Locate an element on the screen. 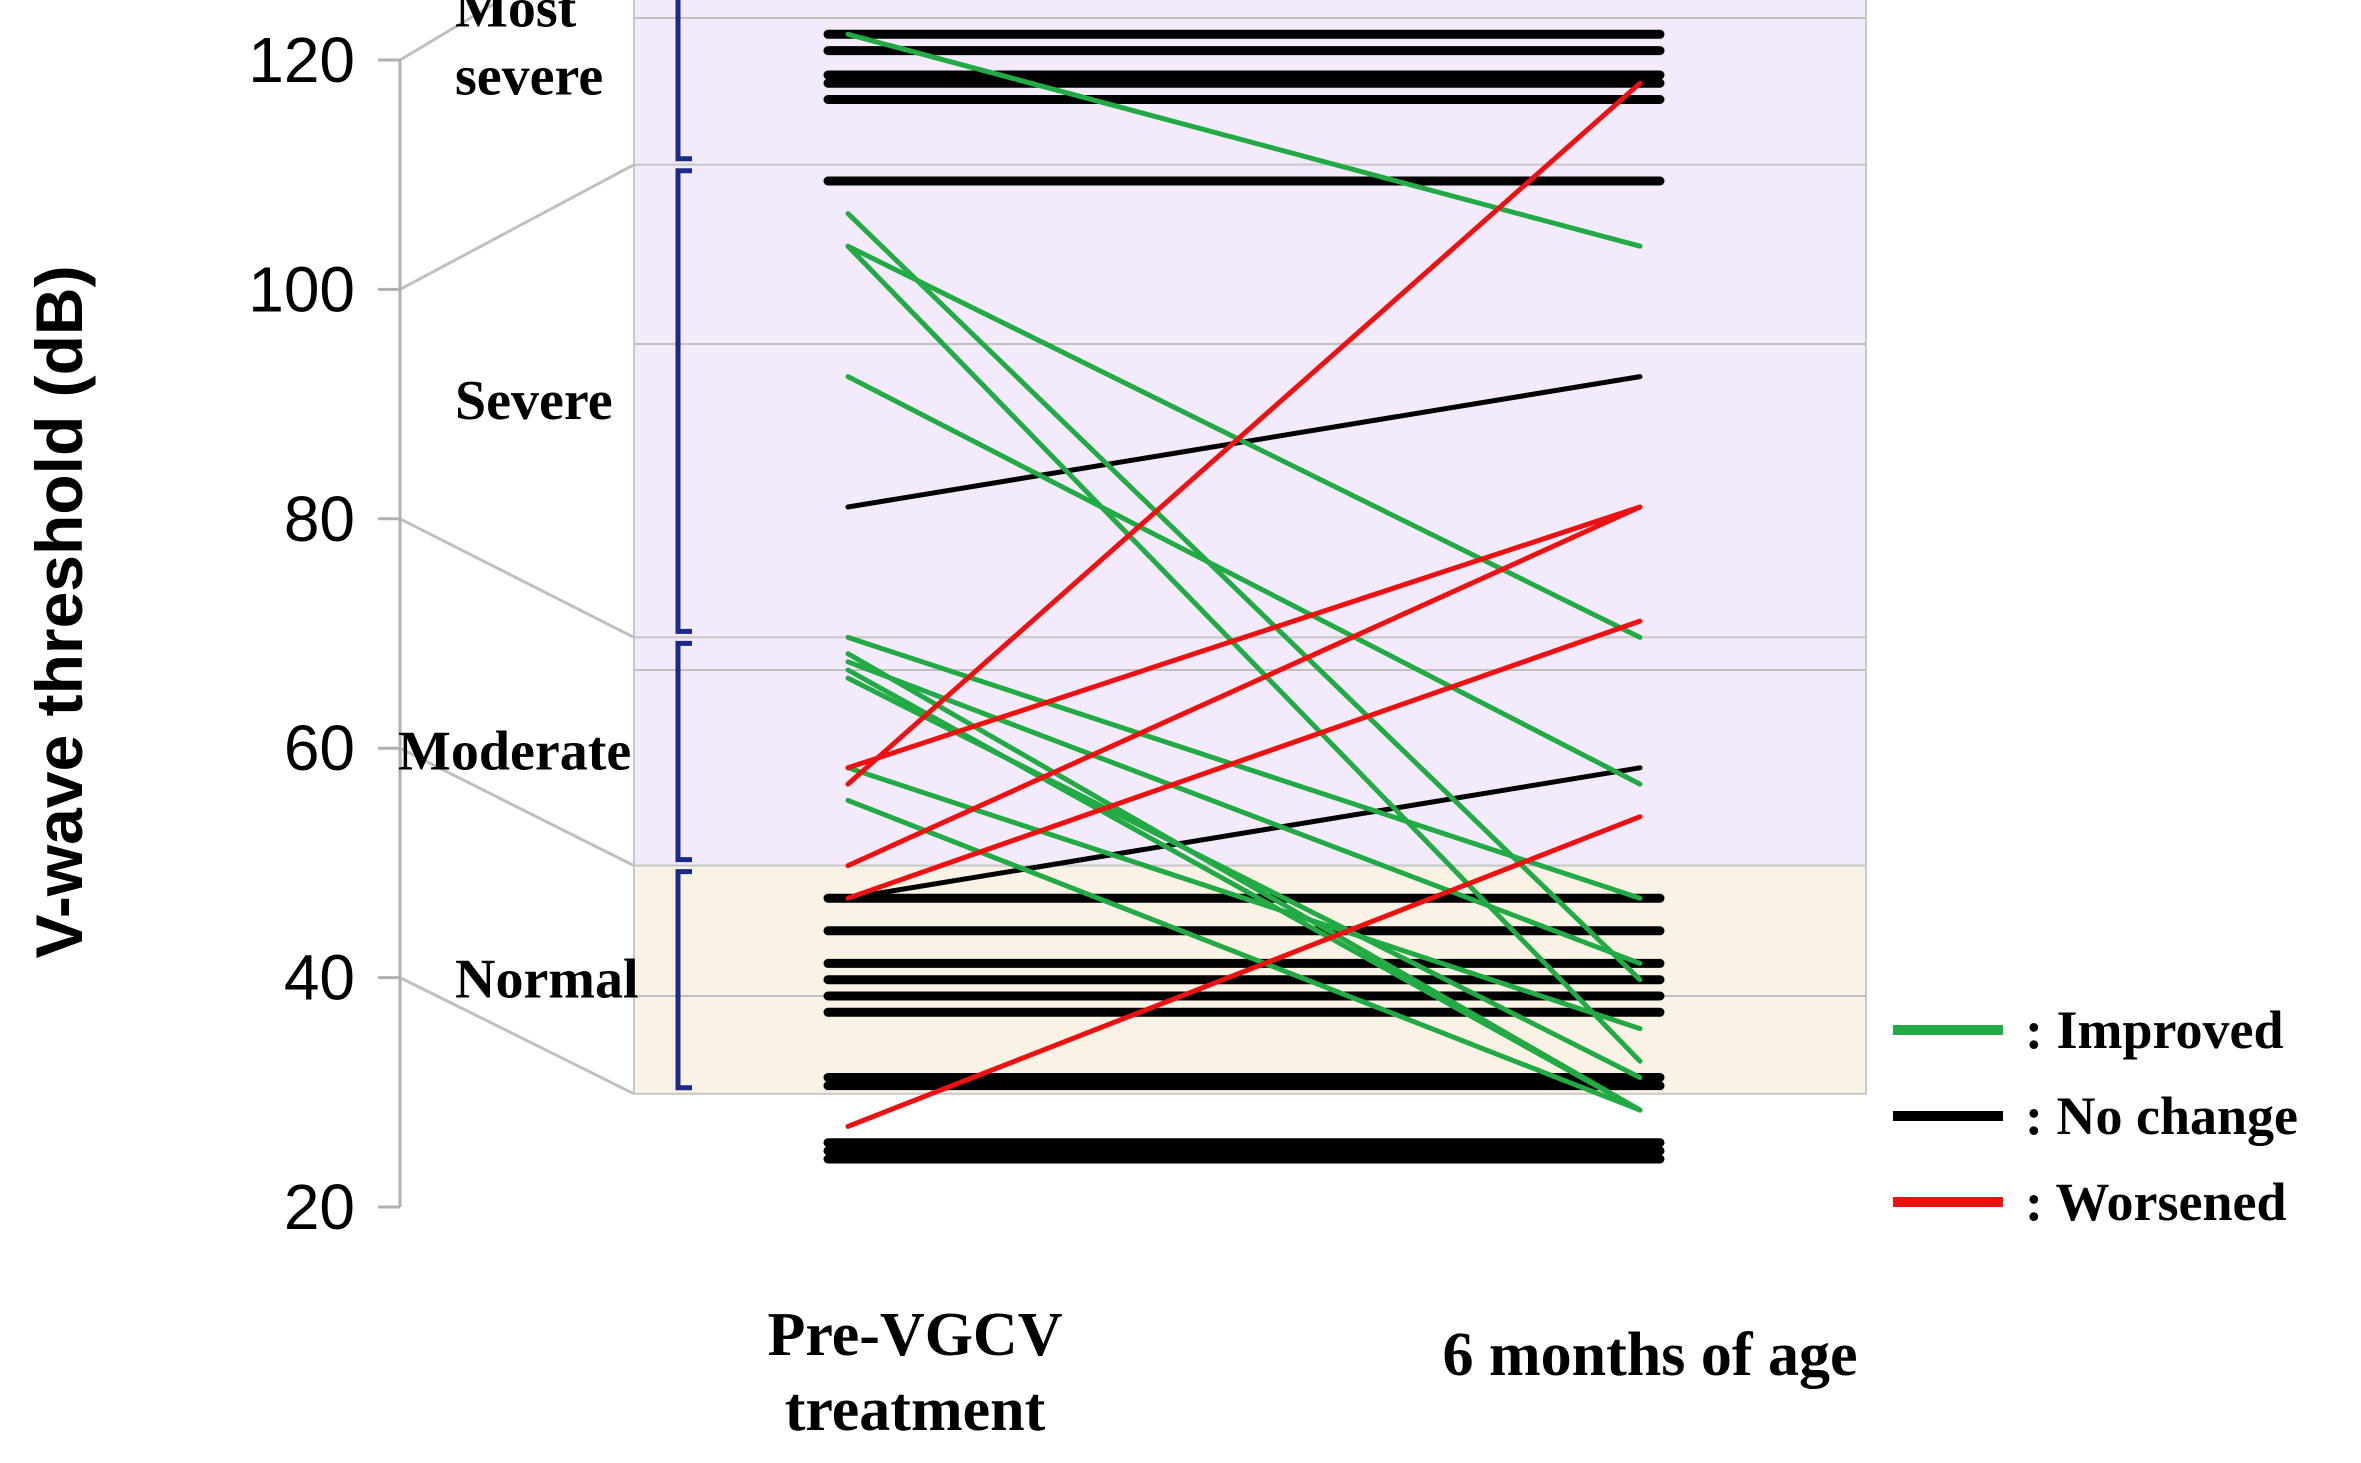 Image resolution: width=2361 pixels, height=1463 pixels. y-tick-label: 100 is located at coordinates (301, 289).